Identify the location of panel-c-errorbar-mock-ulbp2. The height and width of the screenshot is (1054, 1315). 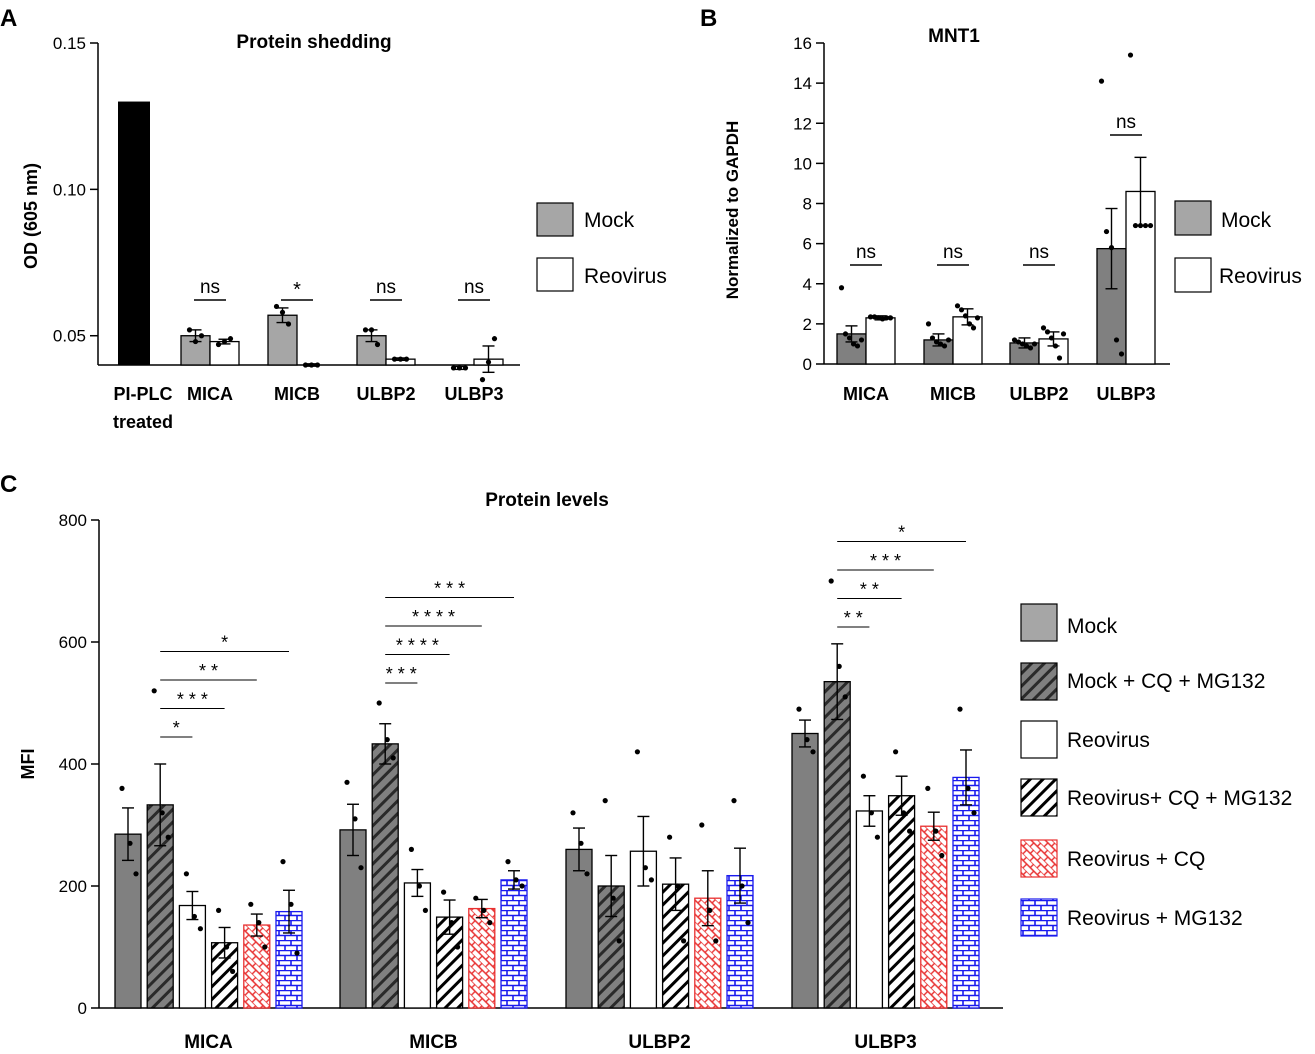
(579, 849).